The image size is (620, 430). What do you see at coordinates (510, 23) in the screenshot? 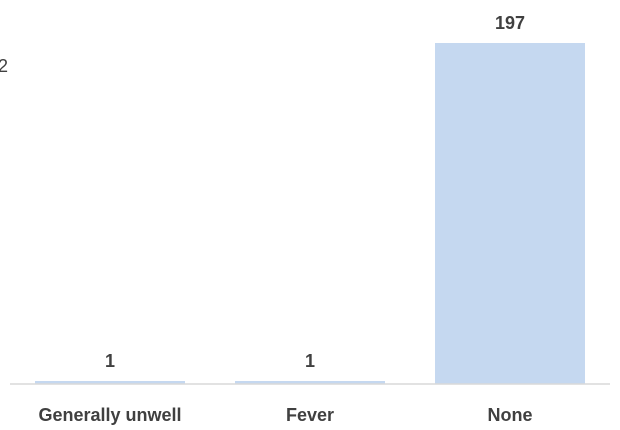
I see `data-label-none: 197` at bounding box center [510, 23].